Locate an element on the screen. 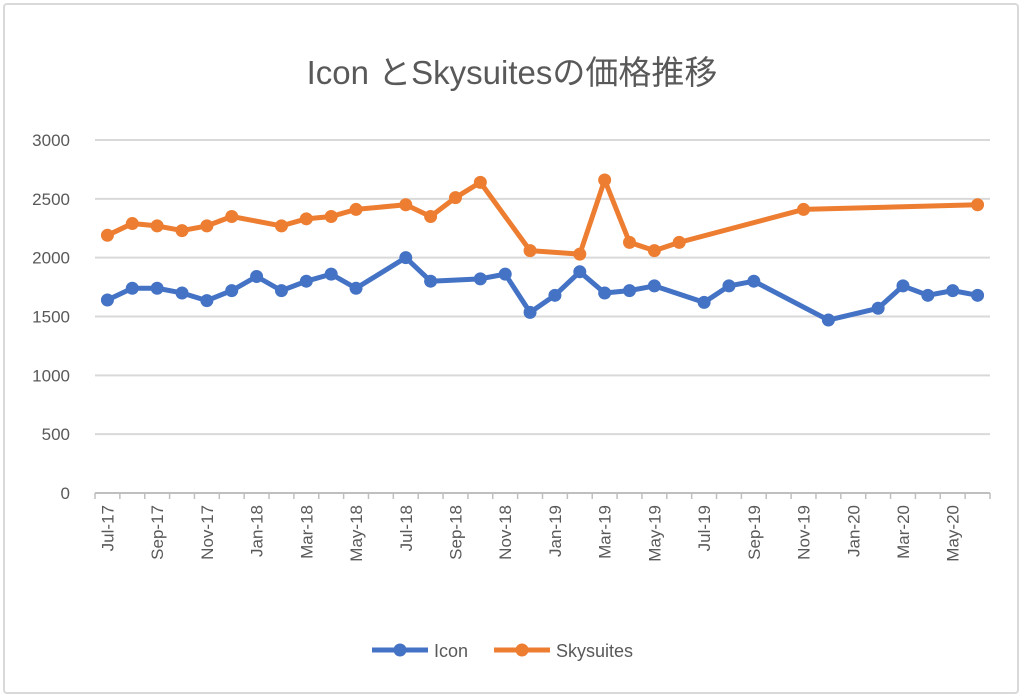  x-tick-label: Nov-19 is located at coordinates (804, 532).